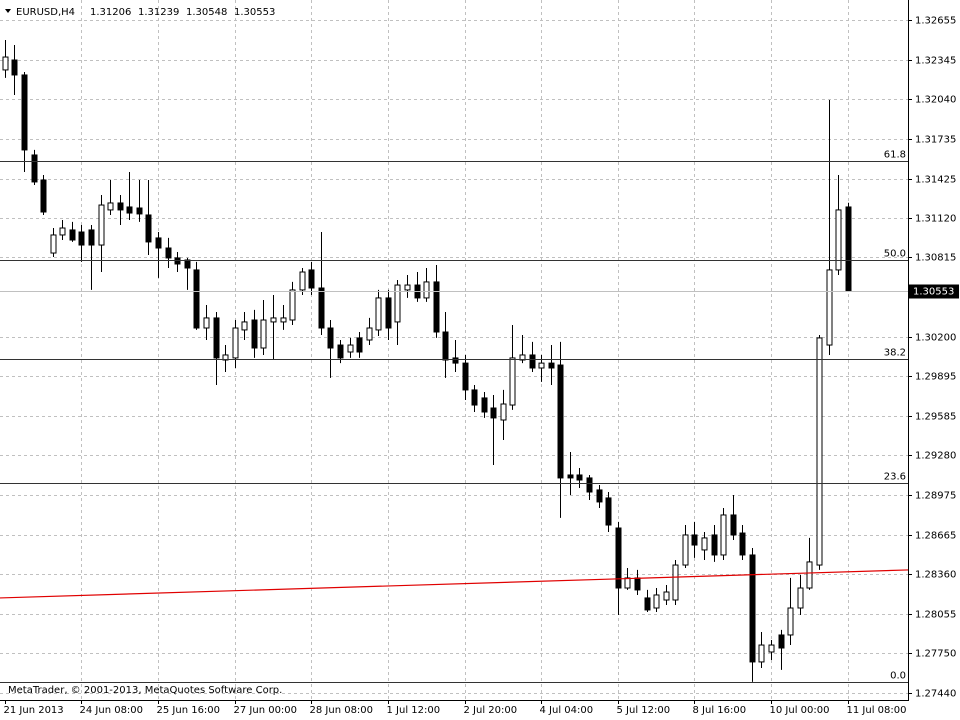 The width and height of the screenshot is (960, 720). What do you see at coordinates (935, 258) in the screenshot?
I see `y-tick-label: 1.30815` at bounding box center [935, 258].